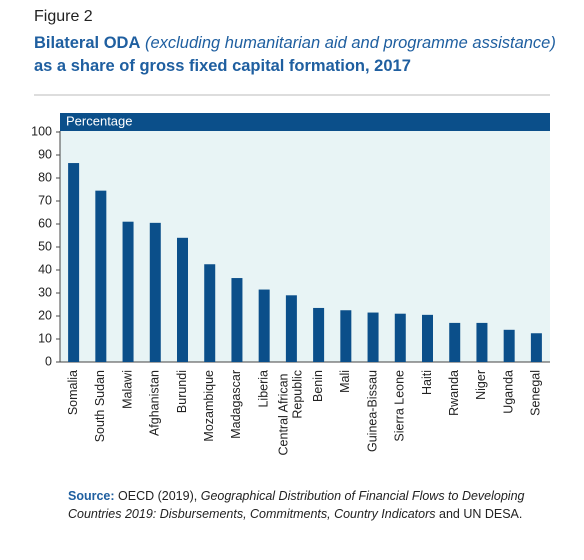 The width and height of the screenshot is (584, 560). What do you see at coordinates (481, 514) in the screenshot?
I see `source-part: and UN DESA.` at bounding box center [481, 514].